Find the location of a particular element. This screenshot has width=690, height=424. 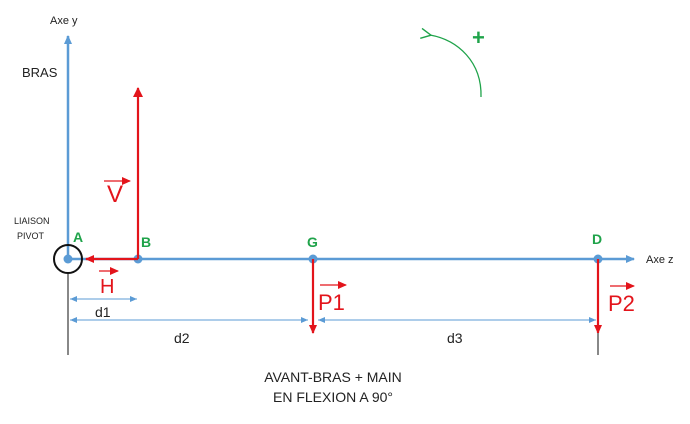

point-g-label: G is located at coordinates (312, 242).